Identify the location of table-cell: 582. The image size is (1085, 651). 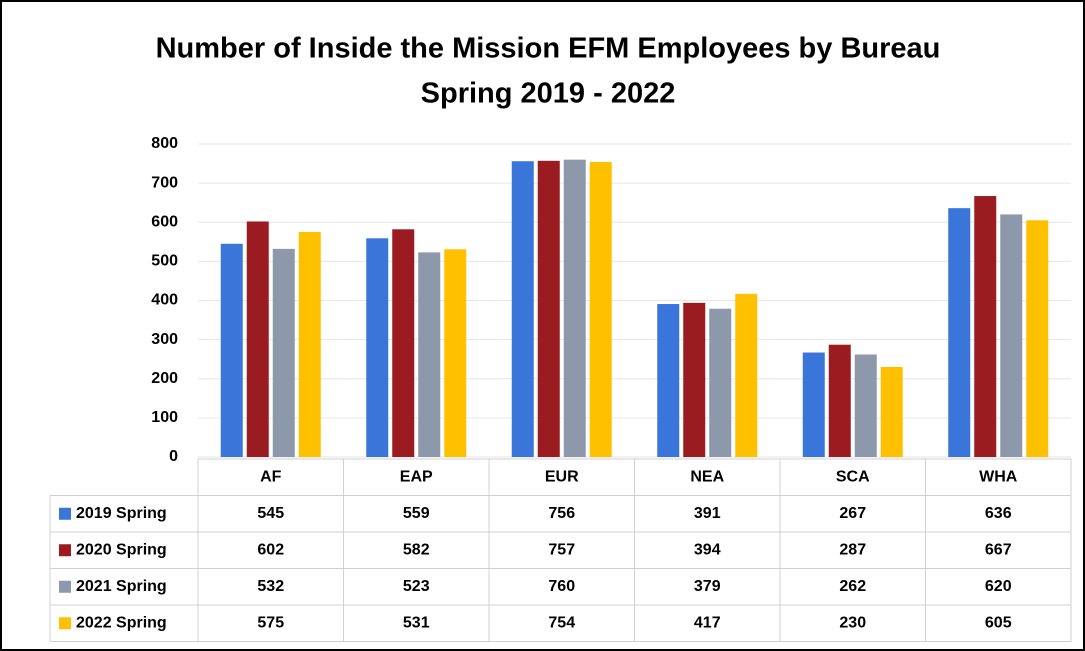
(416, 549).